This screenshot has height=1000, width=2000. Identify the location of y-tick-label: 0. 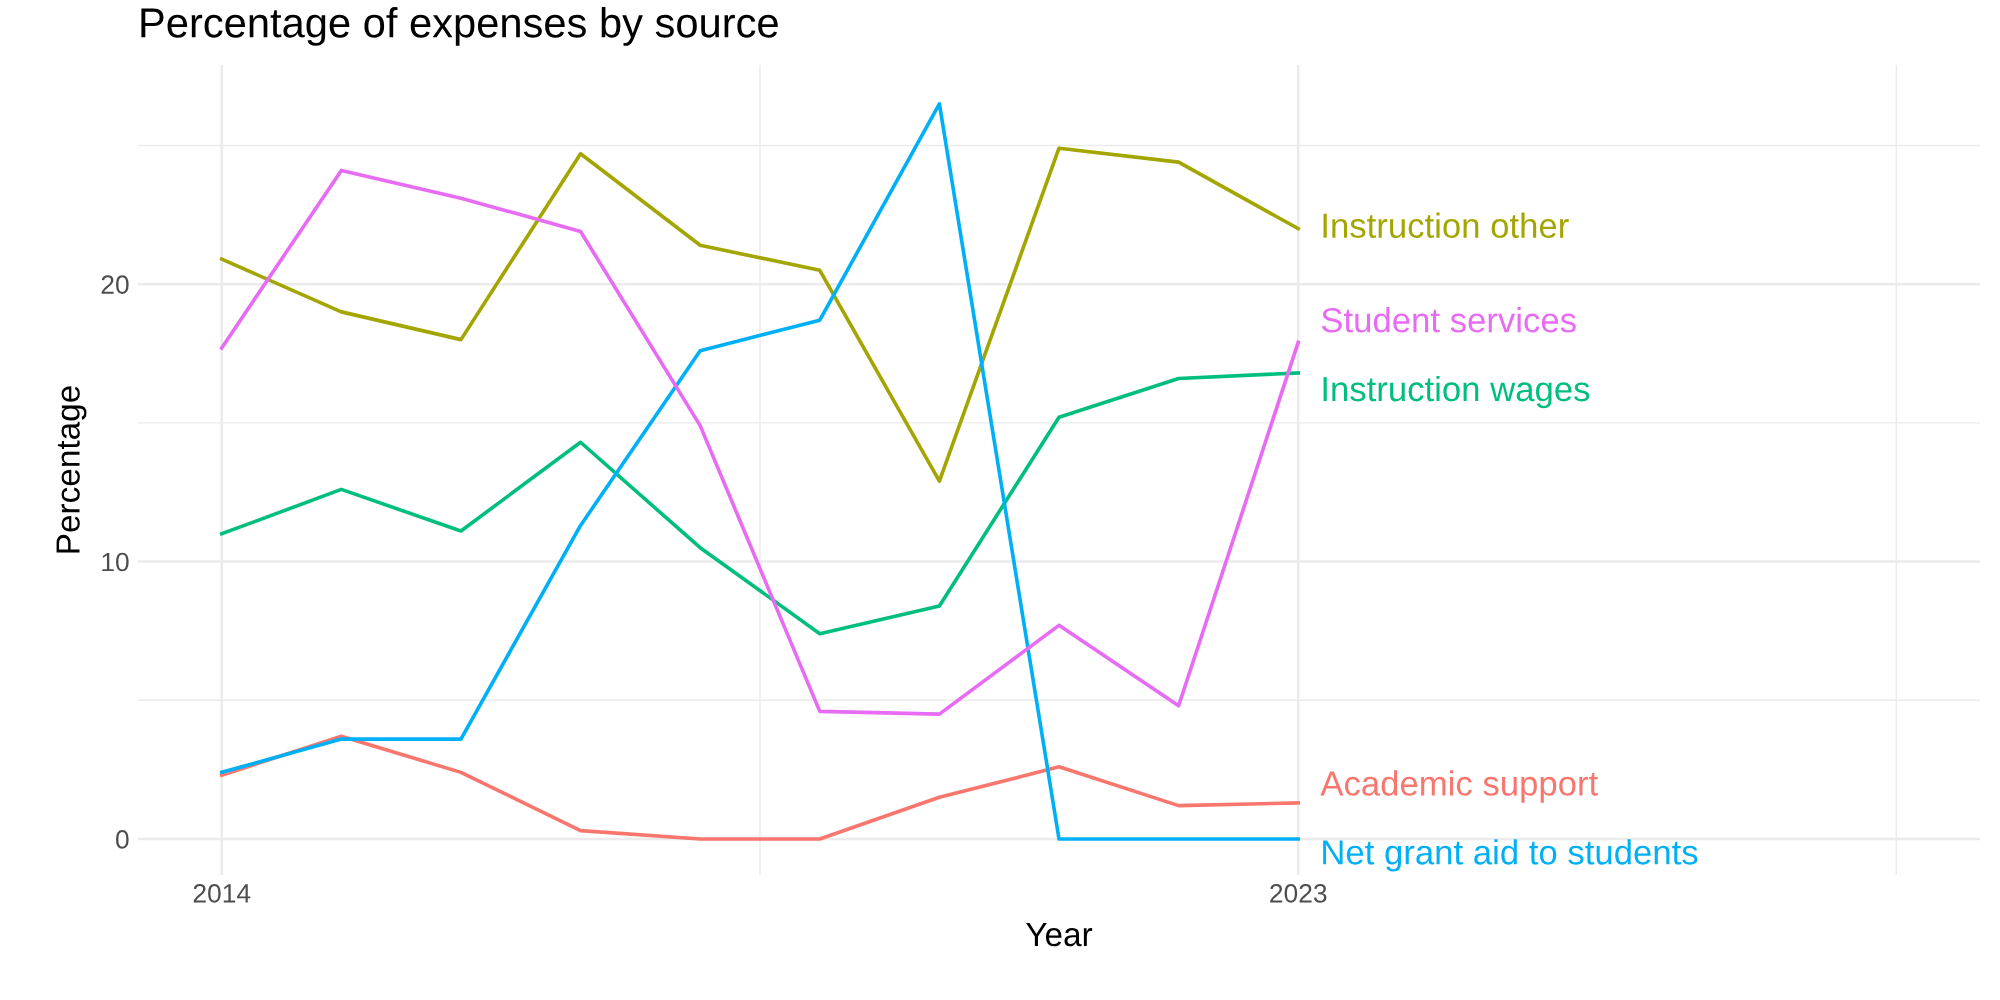
(122, 839).